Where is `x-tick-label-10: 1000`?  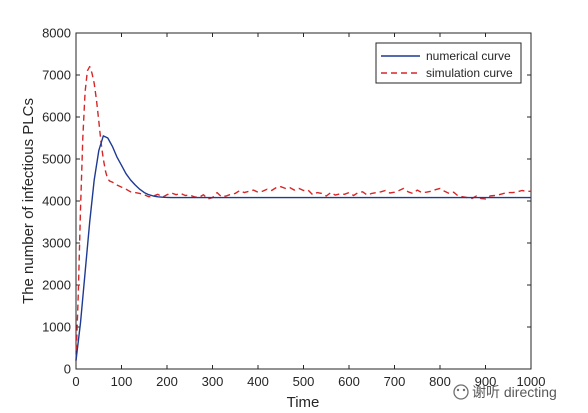 x-tick-label-10: 1000 is located at coordinates (531, 381).